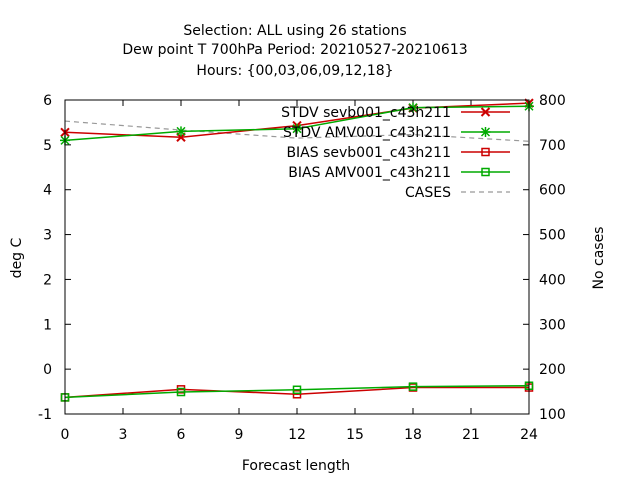  What do you see at coordinates (17, 257) in the screenshot?
I see `y-axis-label: deg C` at bounding box center [17, 257].